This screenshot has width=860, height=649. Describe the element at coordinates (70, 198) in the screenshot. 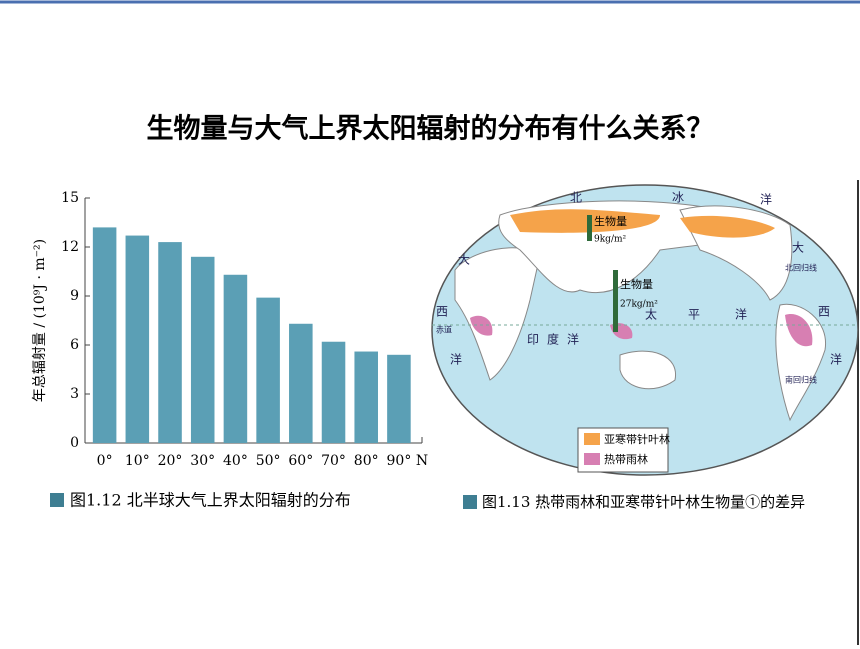

I see `y-tick-label: 15` at that location.